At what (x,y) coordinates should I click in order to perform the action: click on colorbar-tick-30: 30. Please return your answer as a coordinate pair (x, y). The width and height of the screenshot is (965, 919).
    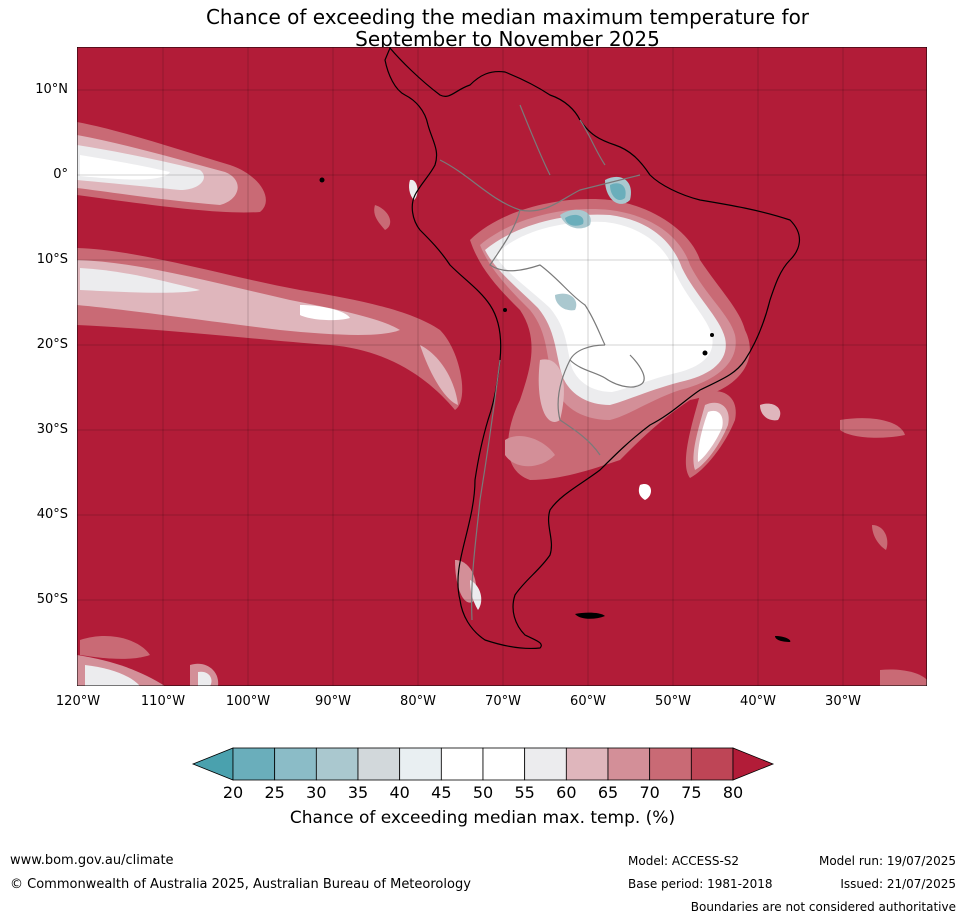
    Looking at the image, I should click on (316, 792).